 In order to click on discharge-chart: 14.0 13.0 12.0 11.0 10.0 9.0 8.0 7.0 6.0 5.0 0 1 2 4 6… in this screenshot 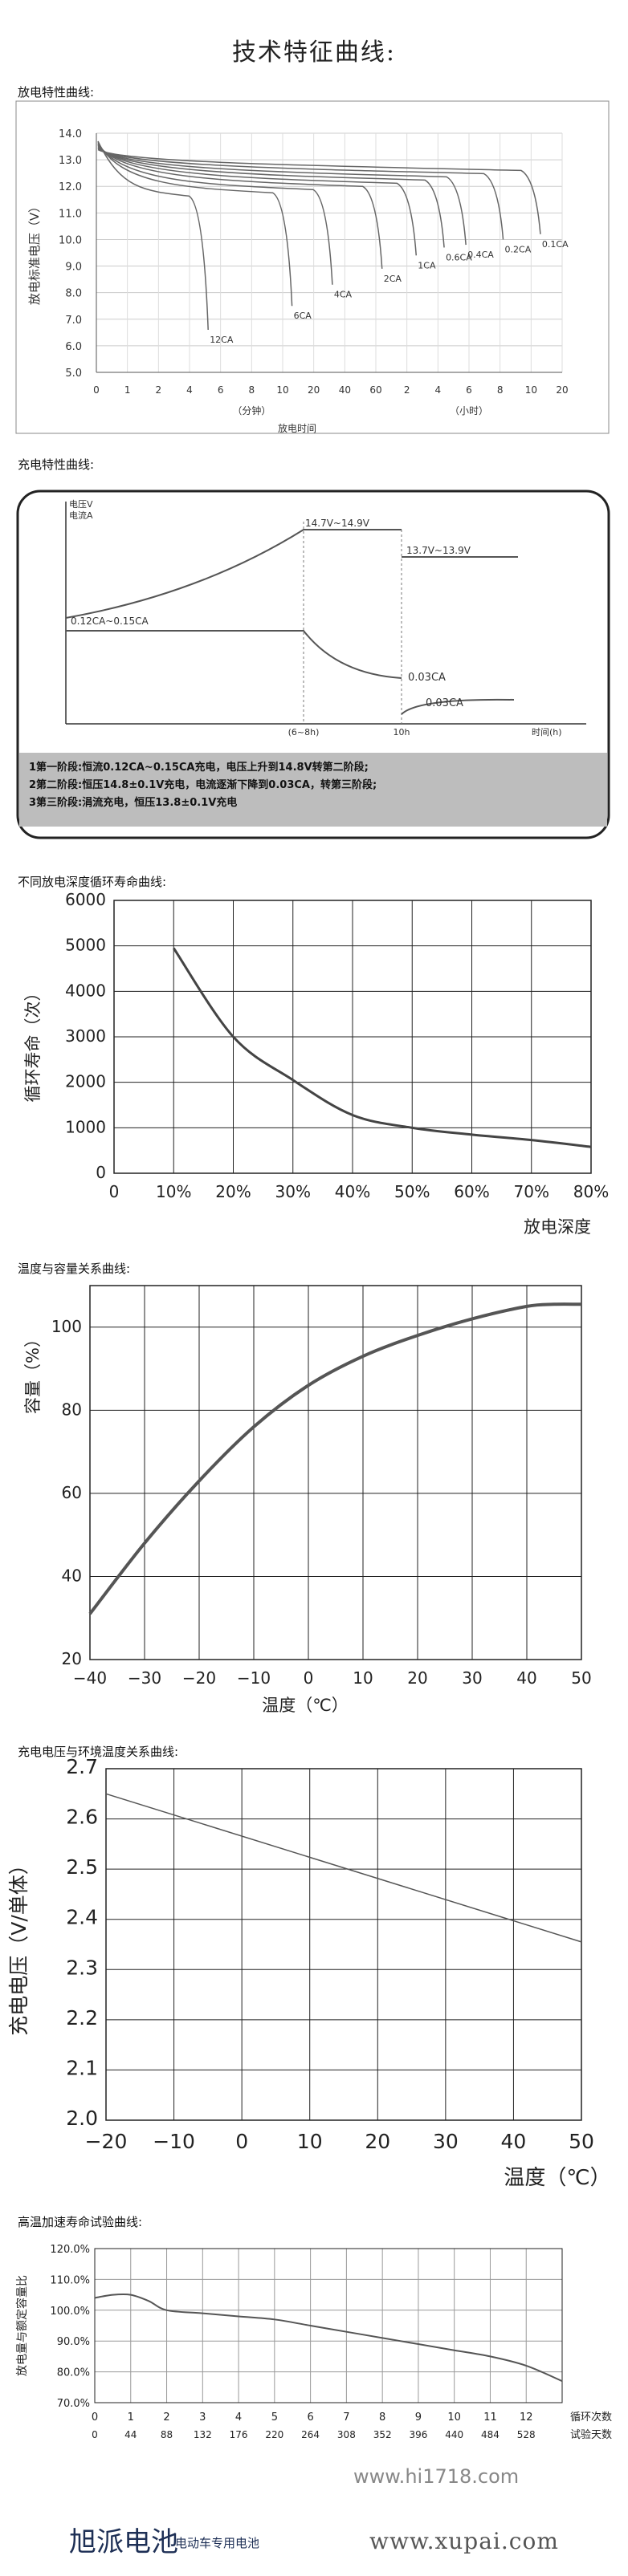, I will do `click(313, 267)`.